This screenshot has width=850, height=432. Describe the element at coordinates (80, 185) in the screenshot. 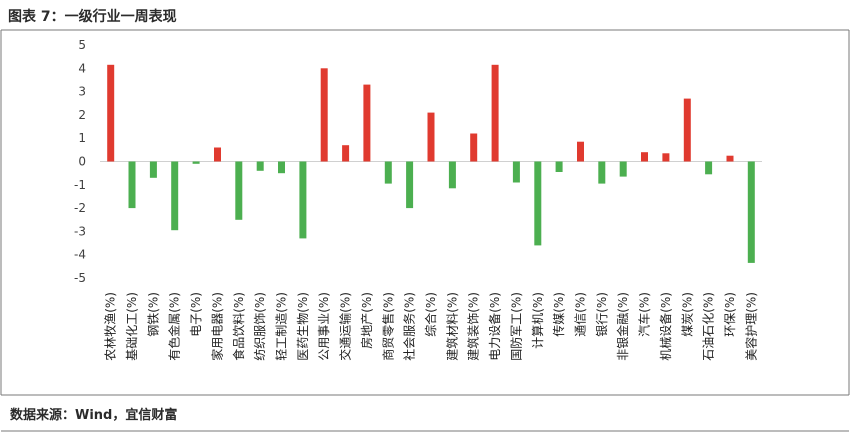

I see `y-tick-label-6: -1` at that location.